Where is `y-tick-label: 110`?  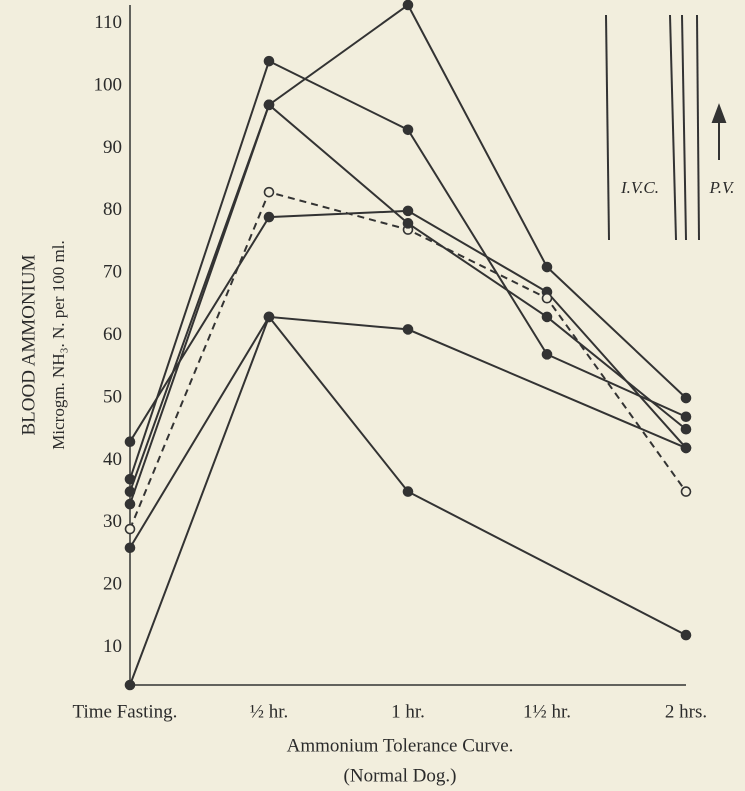 y-tick-label: 110 is located at coordinates (108, 22).